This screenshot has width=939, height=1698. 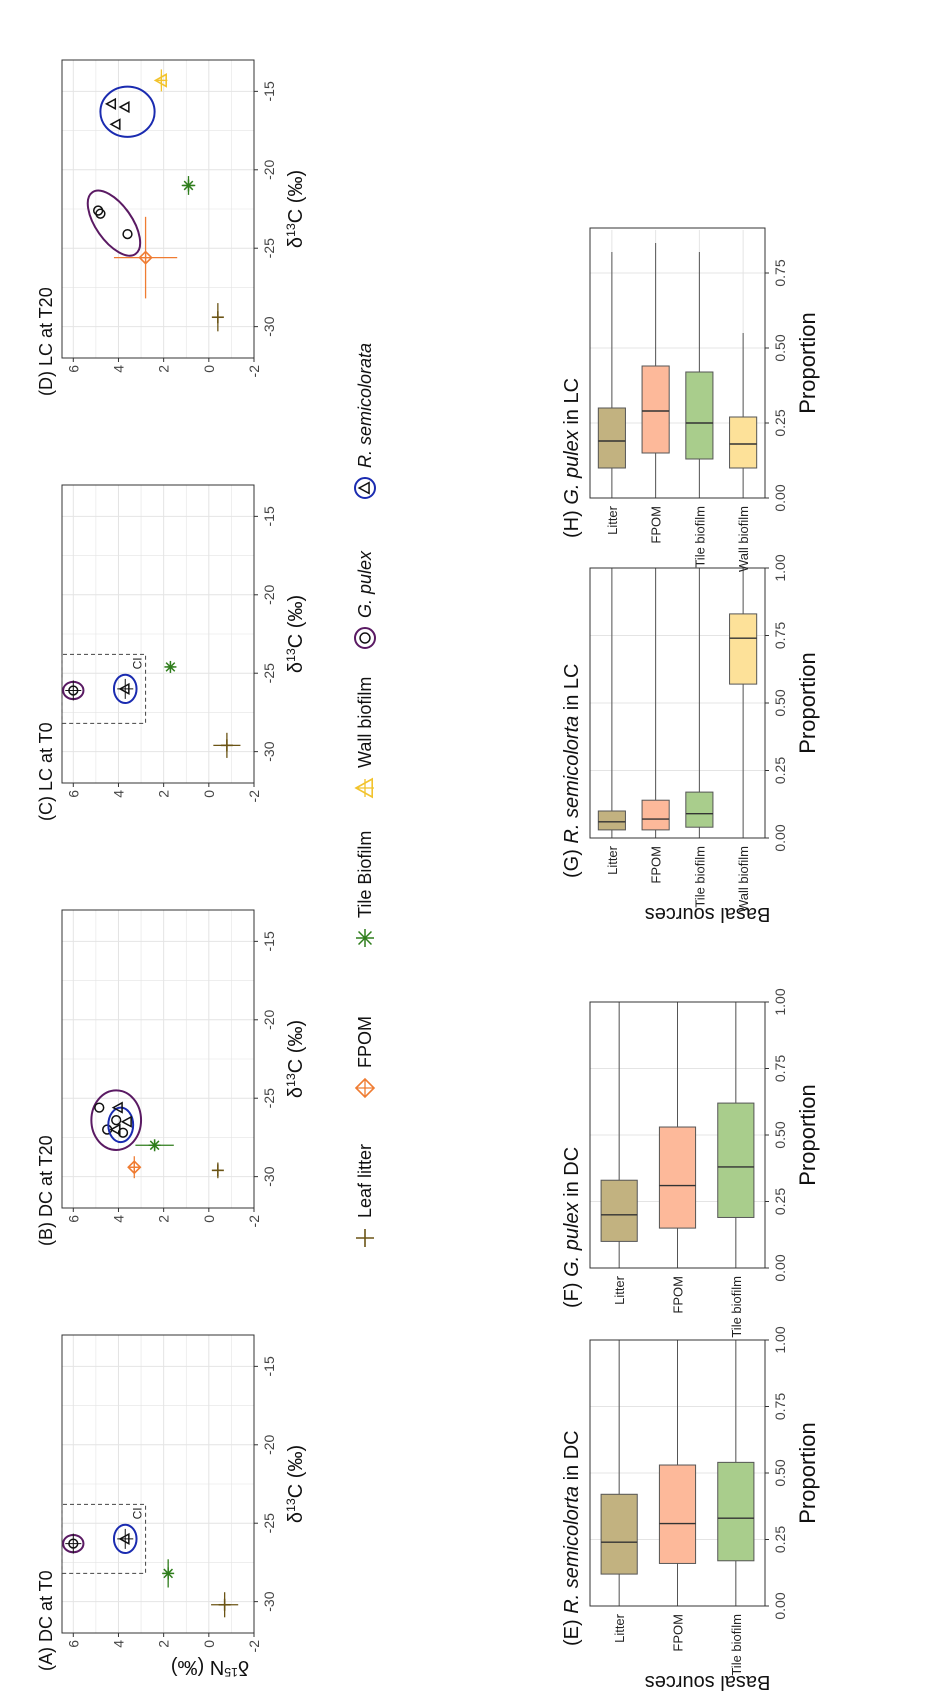 I want to click on title-suffix: in LC, so click(x=572, y=690).